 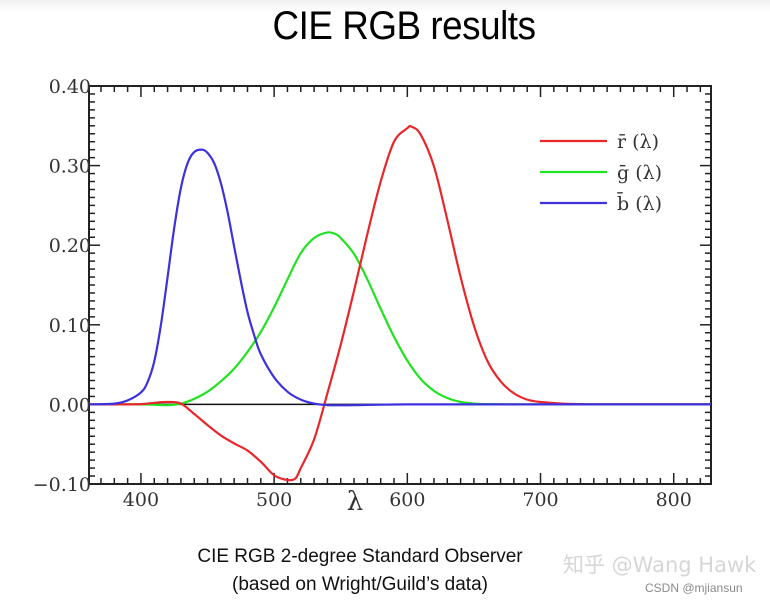 I want to click on y-tick-label: 0.30, so click(x=70, y=167).